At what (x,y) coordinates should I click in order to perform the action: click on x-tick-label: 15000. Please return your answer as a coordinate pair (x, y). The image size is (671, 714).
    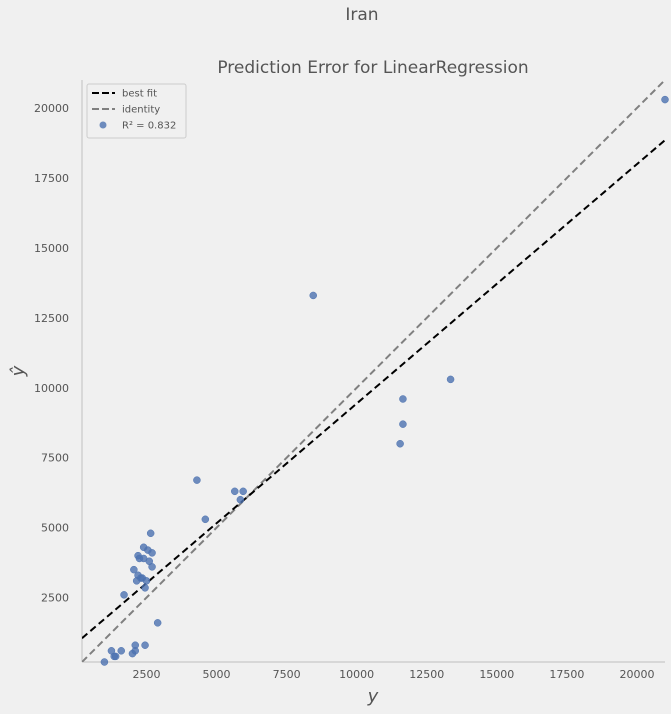
    Looking at the image, I should click on (496, 674).